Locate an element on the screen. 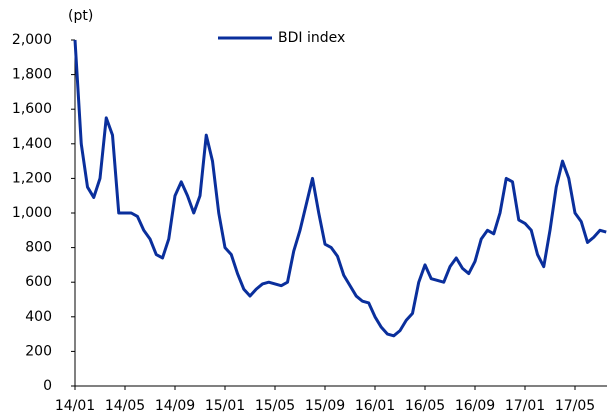 The image size is (610, 420). y-tick-label: 2,000 is located at coordinates (32, 40).